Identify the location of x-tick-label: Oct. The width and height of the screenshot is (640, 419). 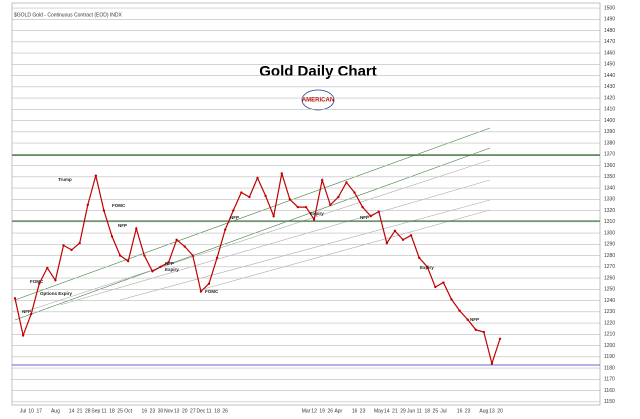
(128, 411).